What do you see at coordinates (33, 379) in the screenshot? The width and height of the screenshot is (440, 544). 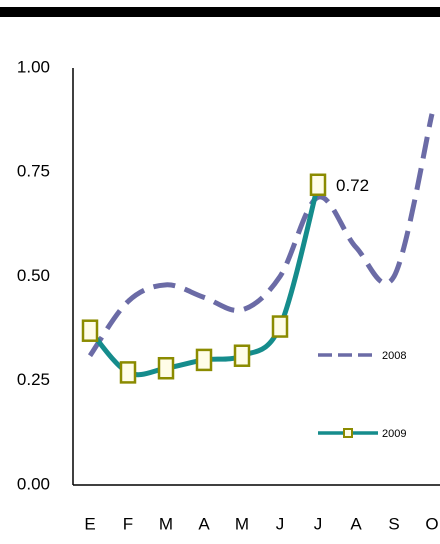 I see `y-tick-label: 0.25` at bounding box center [33, 379].